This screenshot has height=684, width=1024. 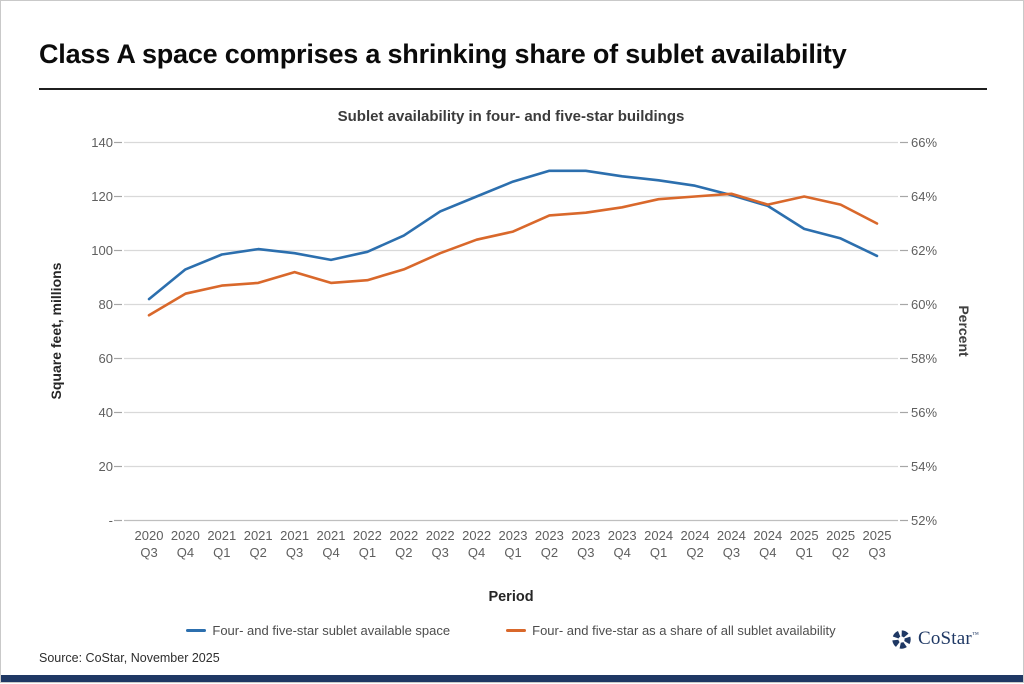 What do you see at coordinates (924, 520) in the screenshot?
I see `right-axis-tick-label: 52%` at bounding box center [924, 520].